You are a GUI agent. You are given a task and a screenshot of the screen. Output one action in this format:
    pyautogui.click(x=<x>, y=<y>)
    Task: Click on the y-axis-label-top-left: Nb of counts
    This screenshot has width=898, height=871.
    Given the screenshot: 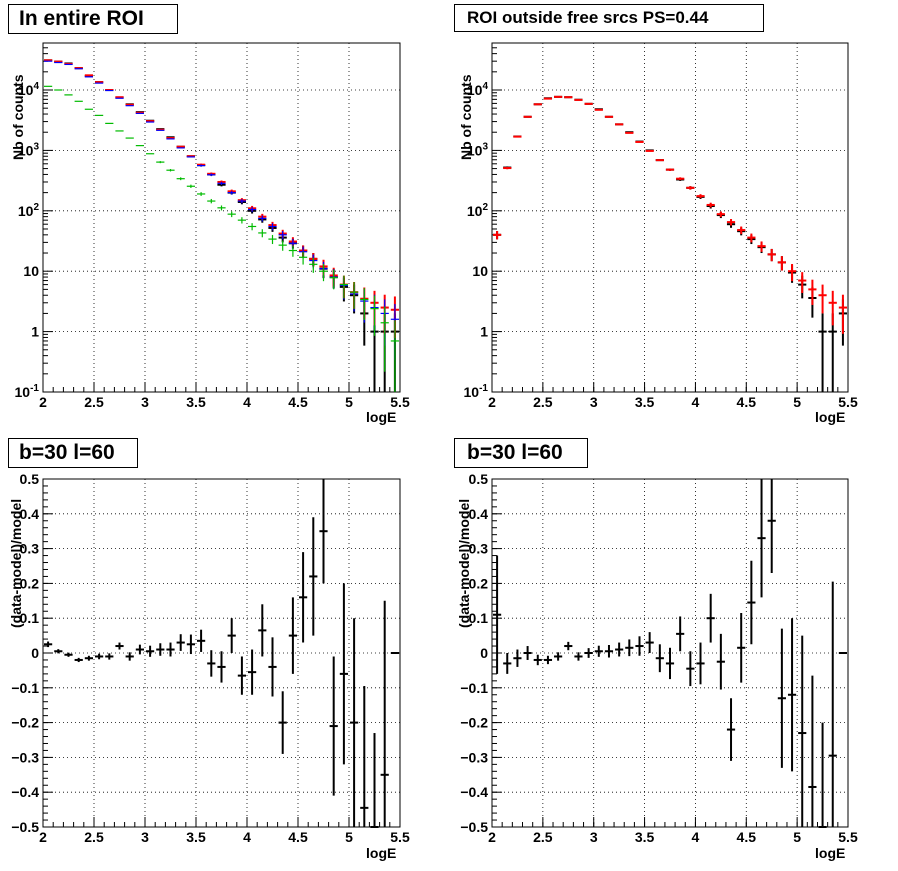 What is the action you would take?
    pyautogui.click(x=18, y=117)
    